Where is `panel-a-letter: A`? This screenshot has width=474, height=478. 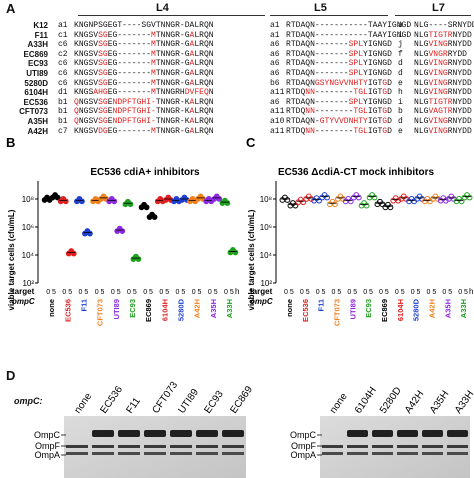 panel-a-letter: A is located at coordinates (11, 8).